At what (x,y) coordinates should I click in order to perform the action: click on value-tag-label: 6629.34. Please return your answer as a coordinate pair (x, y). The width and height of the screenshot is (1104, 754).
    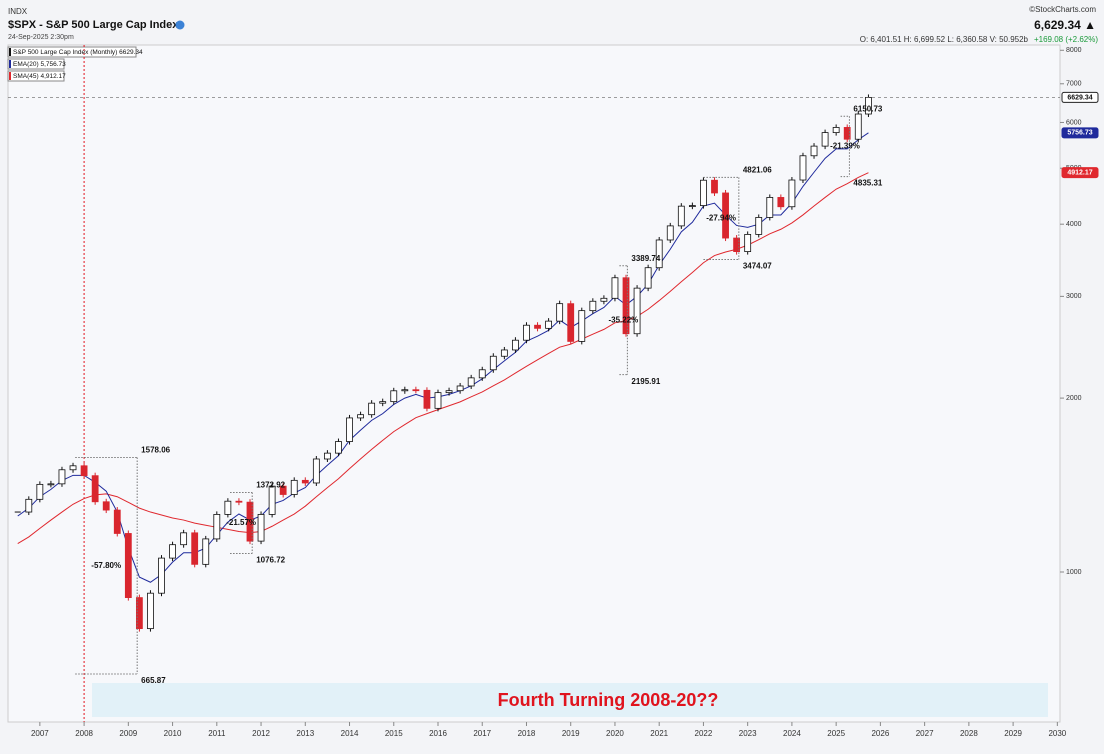
    Looking at the image, I should click on (1079, 97).